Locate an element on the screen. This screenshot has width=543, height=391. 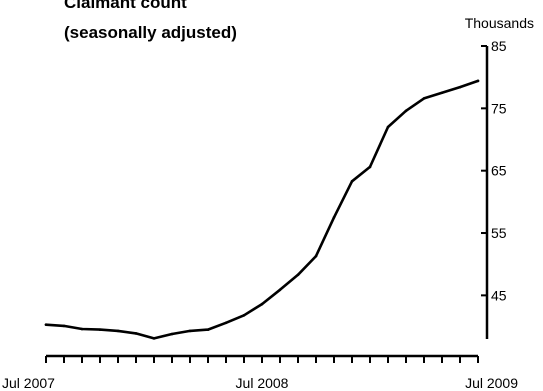
y-tick-label-85: 85 is located at coordinates (499, 46).